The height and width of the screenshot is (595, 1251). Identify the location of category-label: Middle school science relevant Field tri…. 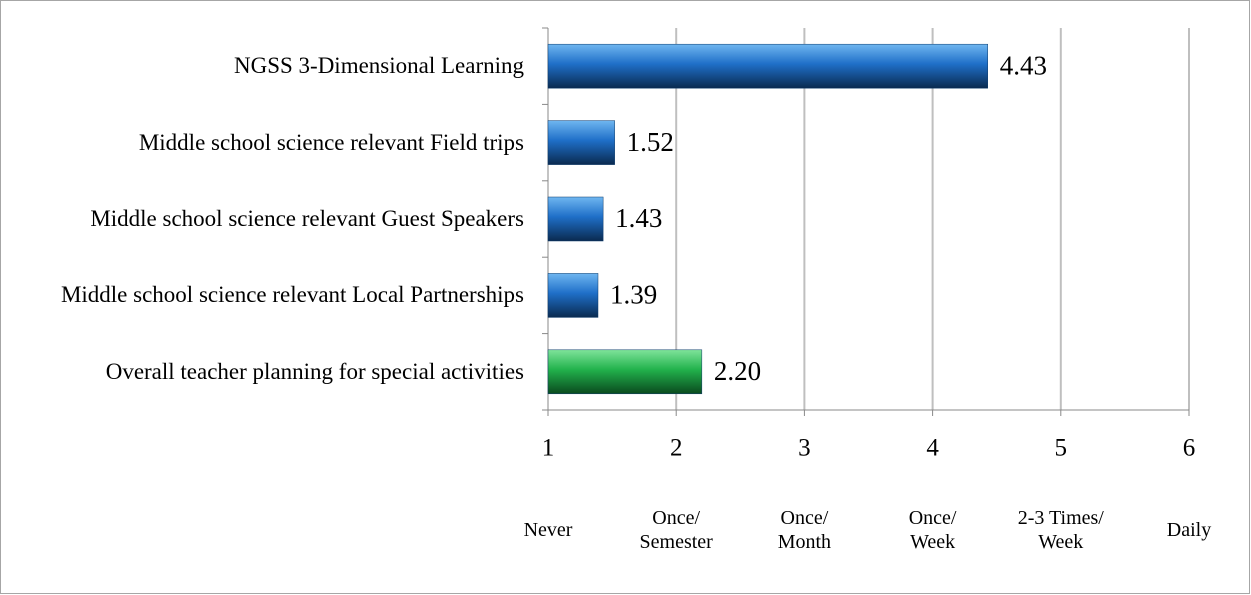
(331, 142).